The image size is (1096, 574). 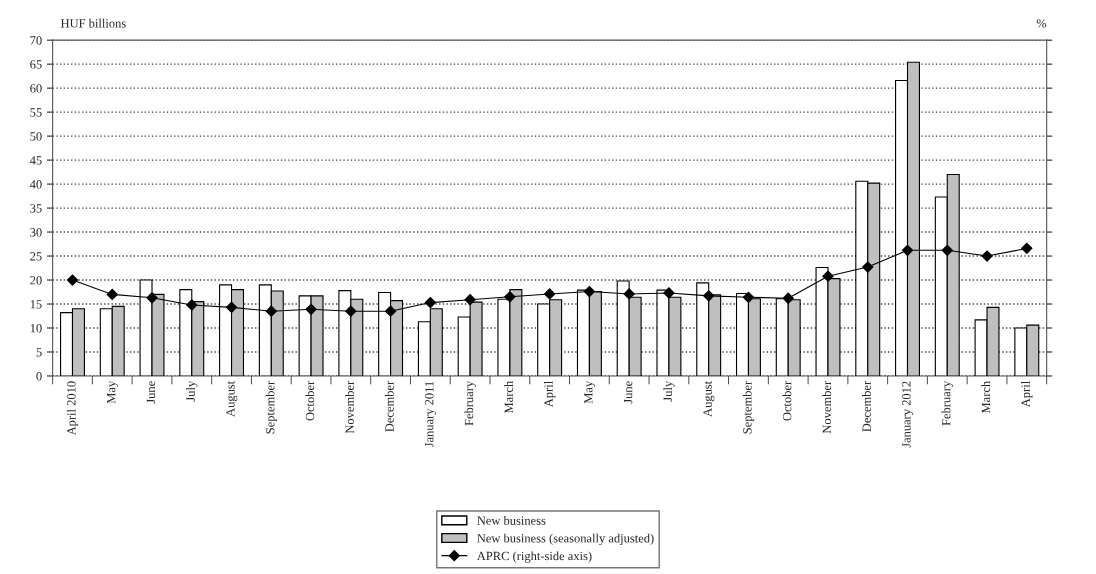 I want to click on x-tick-label: January 2012, so click(x=908, y=414).